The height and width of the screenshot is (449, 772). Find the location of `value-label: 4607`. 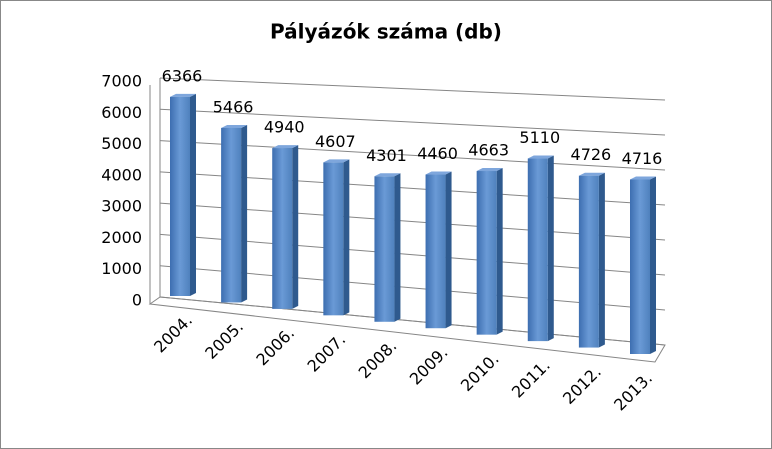

value-label: 4607 is located at coordinates (335, 141).